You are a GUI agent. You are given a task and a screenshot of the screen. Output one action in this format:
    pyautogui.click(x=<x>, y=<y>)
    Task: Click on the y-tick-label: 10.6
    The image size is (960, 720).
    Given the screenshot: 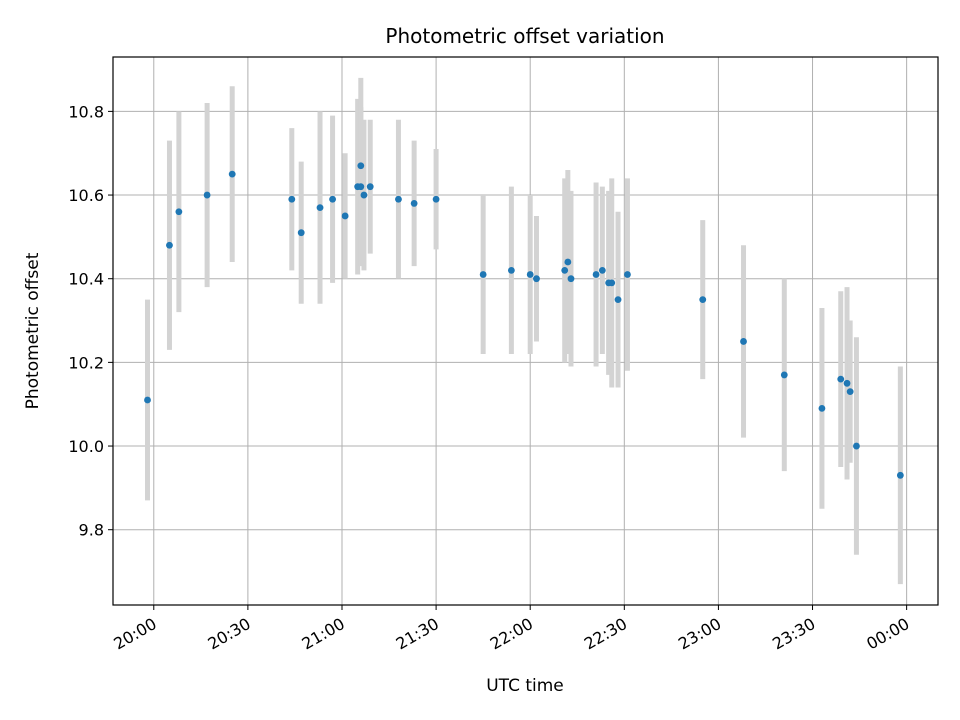 What is the action you would take?
    pyautogui.click(x=86, y=195)
    